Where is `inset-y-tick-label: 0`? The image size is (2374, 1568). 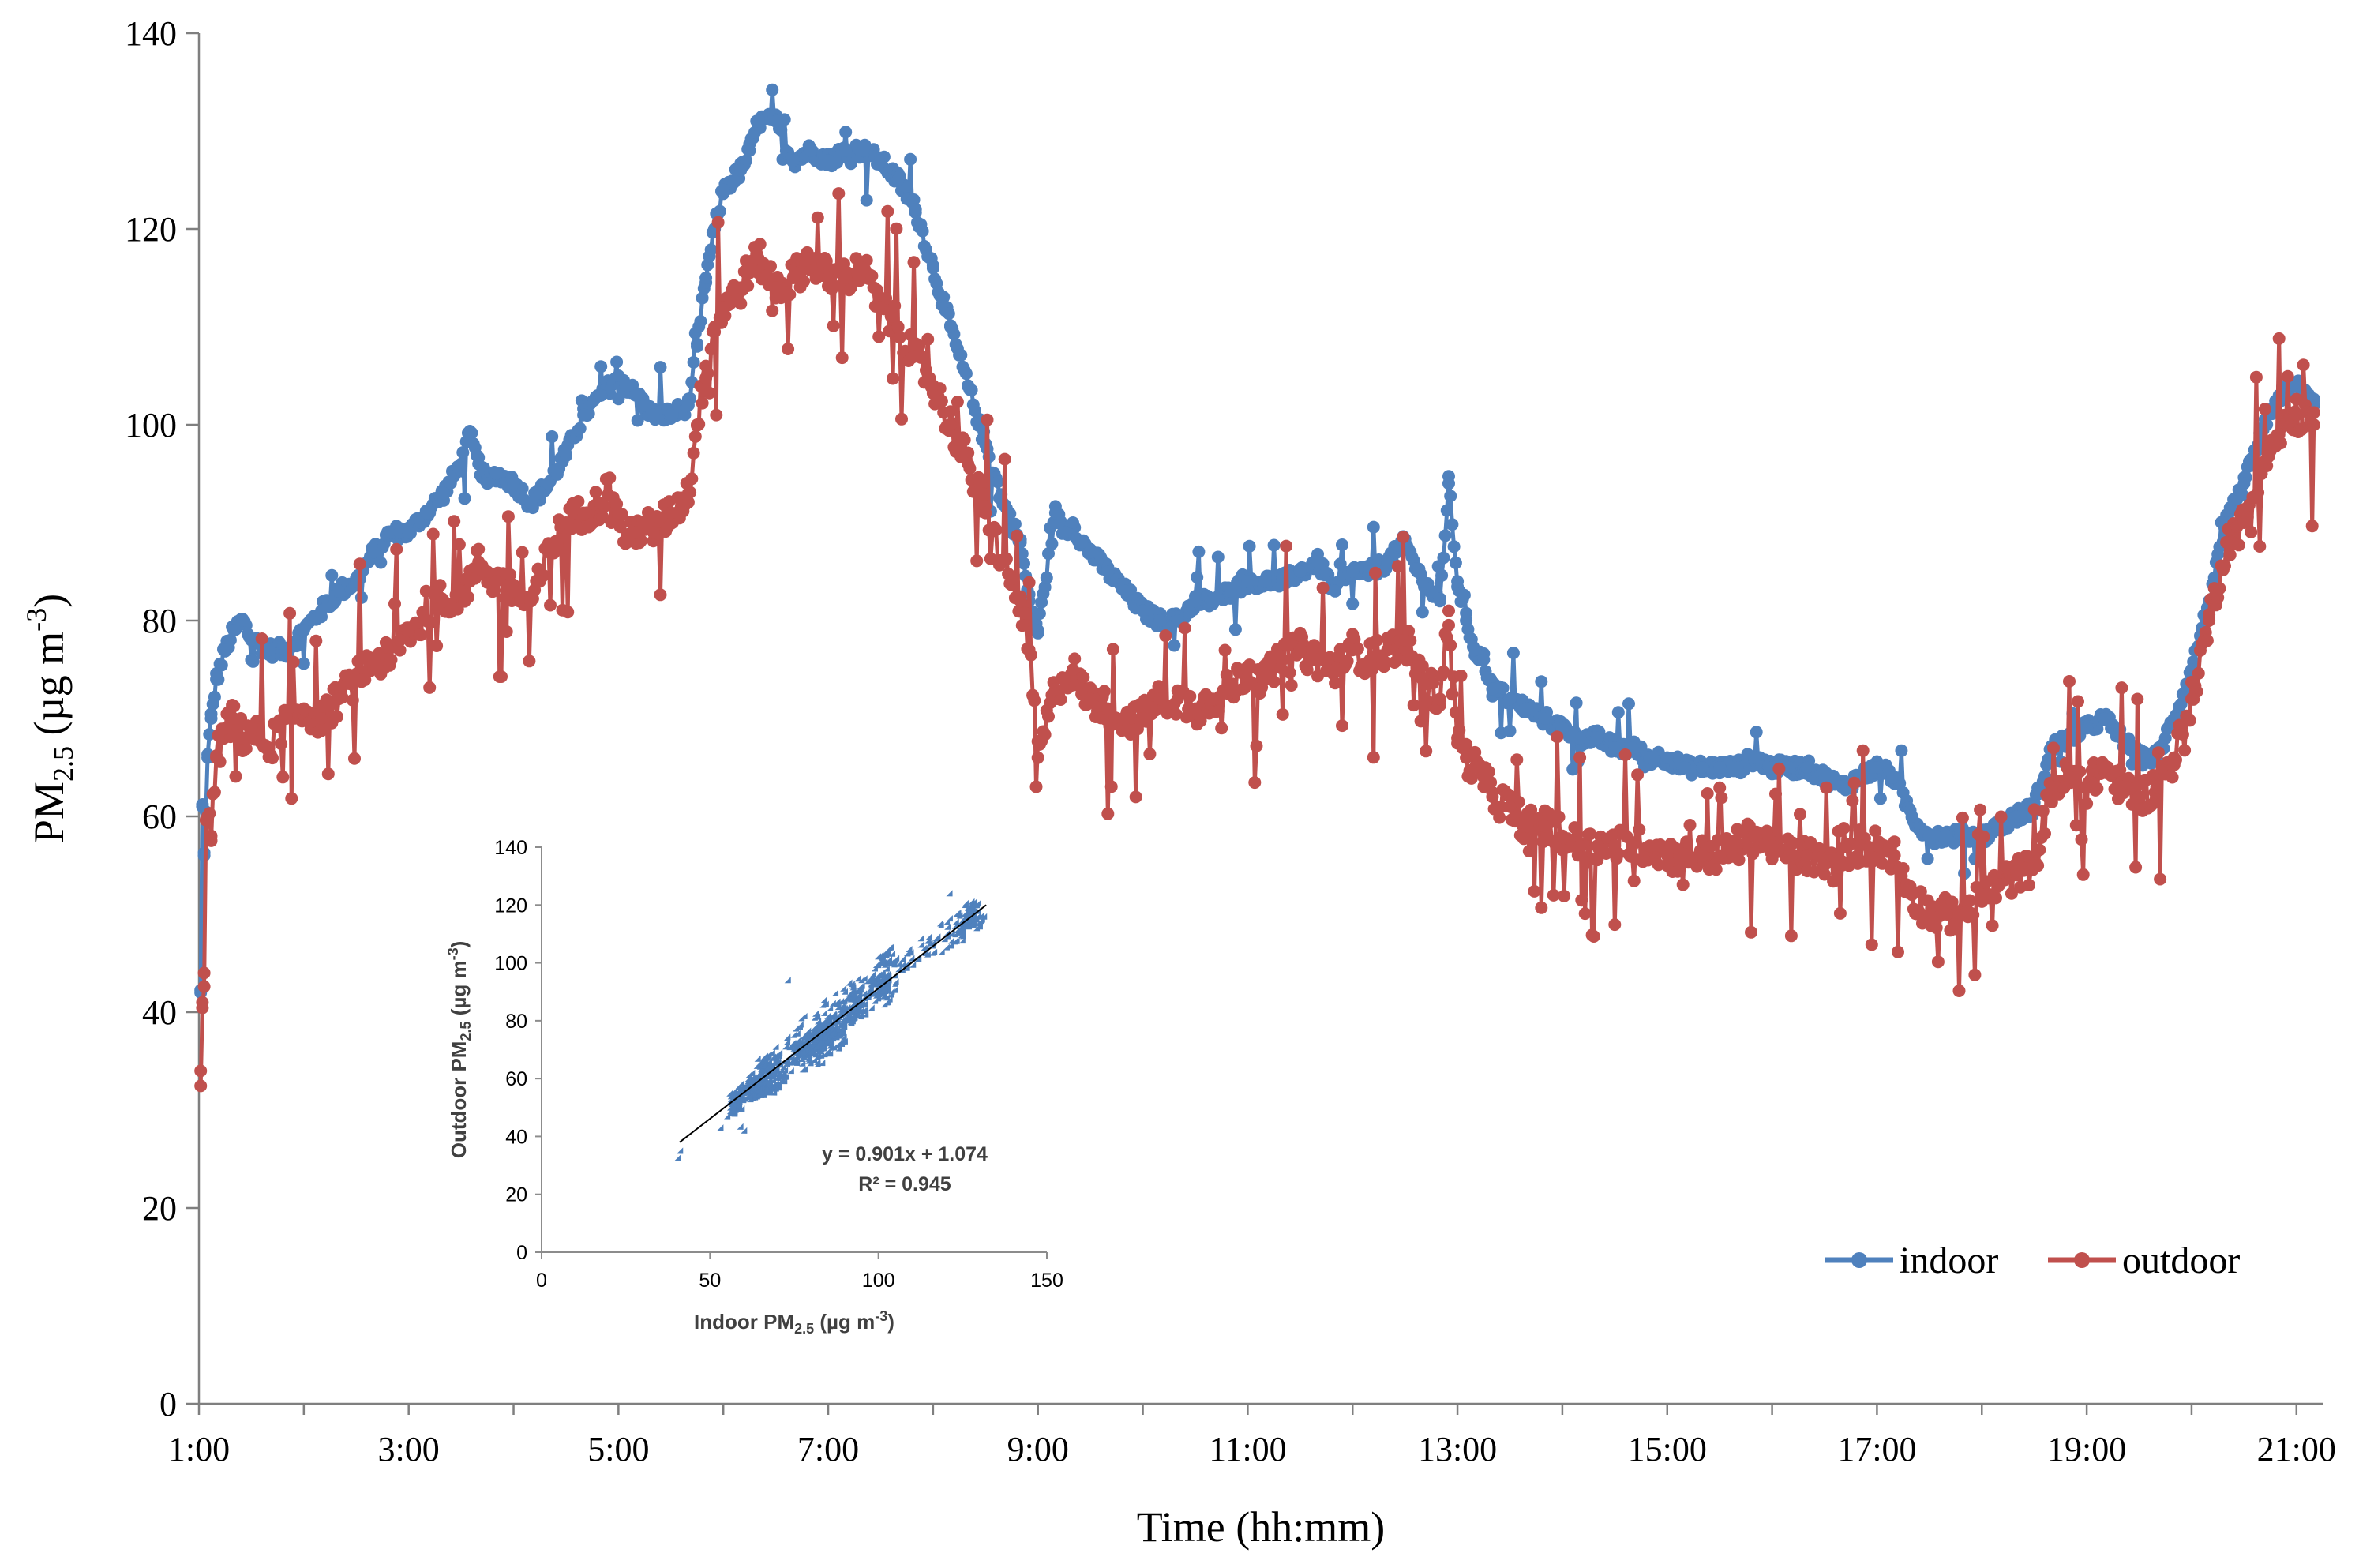 inset-y-tick-label: 0 is located at coordinates (521, 1253).